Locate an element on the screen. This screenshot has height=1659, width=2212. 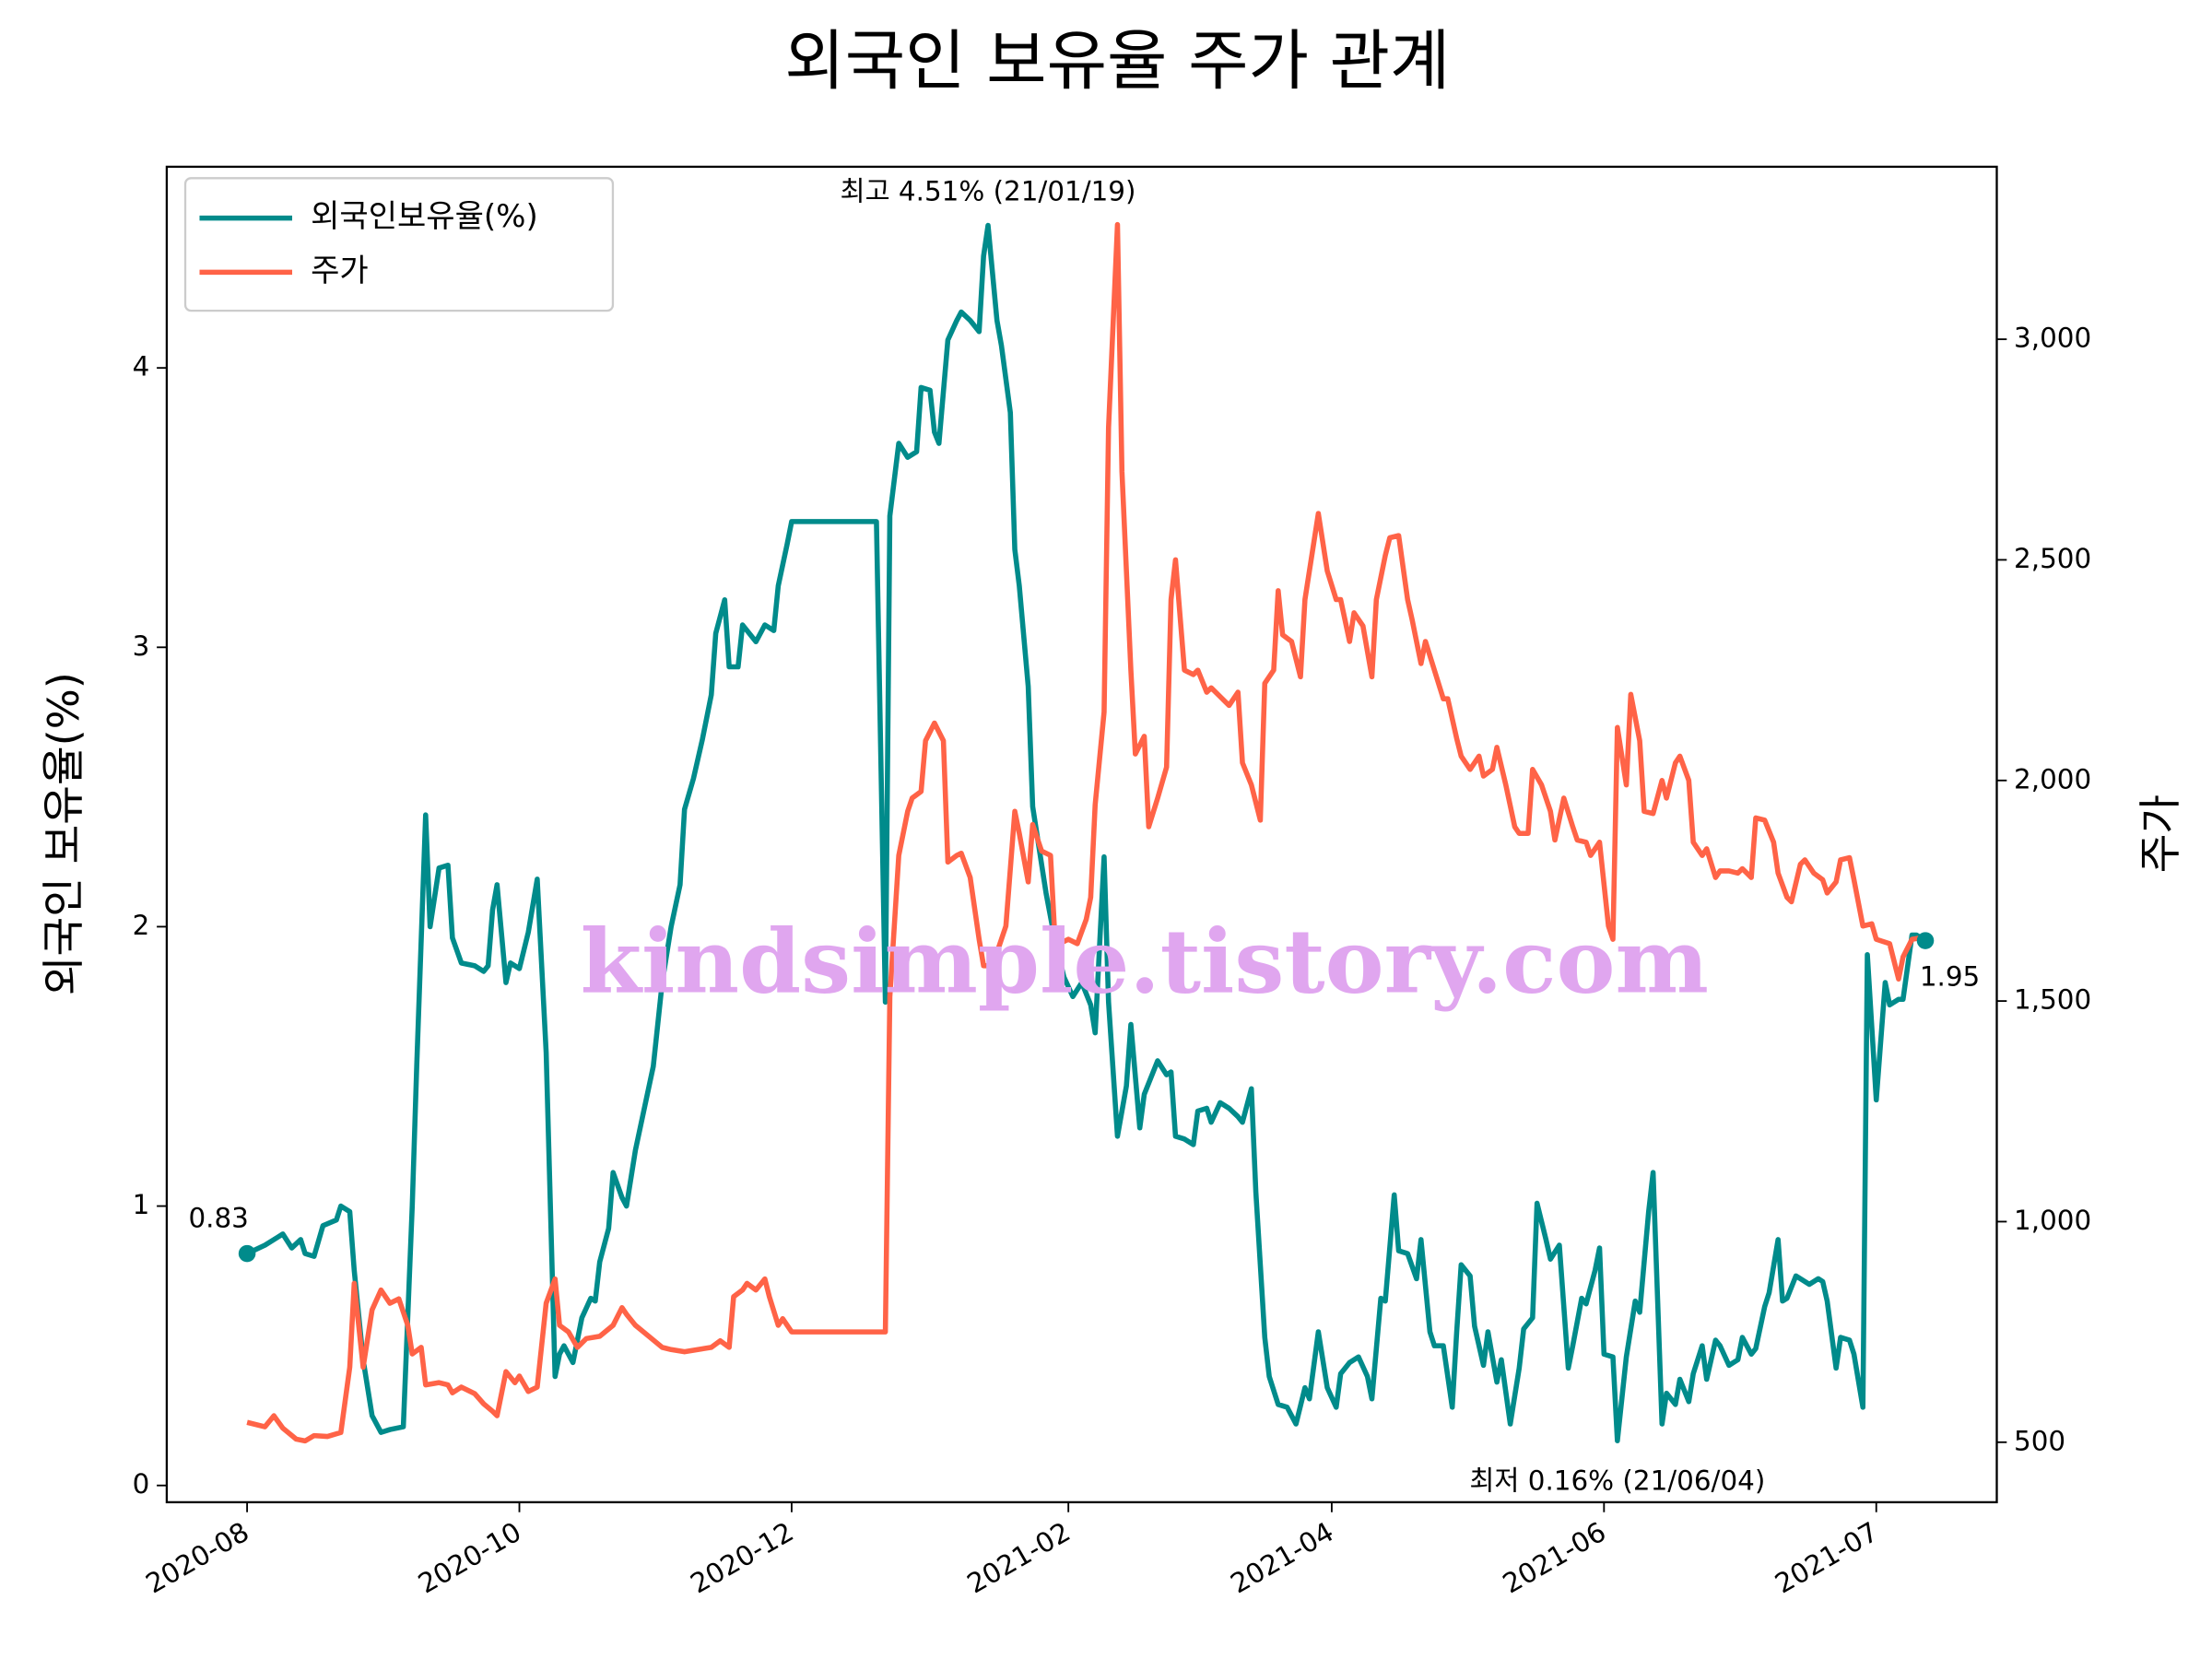
chart-title: 외국인 보유율 주가 관계 is located at coordinates (1117, 61).